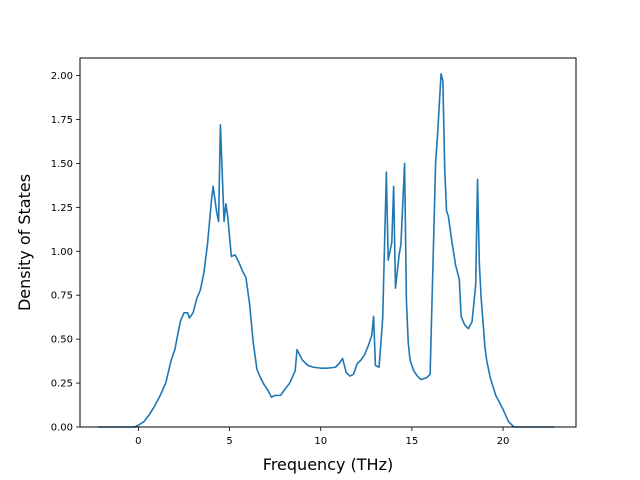 This screenshot has width=640, height=480. Describe the element at coordinates (328, 464) in the screenshot. I see `x-axis-label: Frequency (THz)` at that location.